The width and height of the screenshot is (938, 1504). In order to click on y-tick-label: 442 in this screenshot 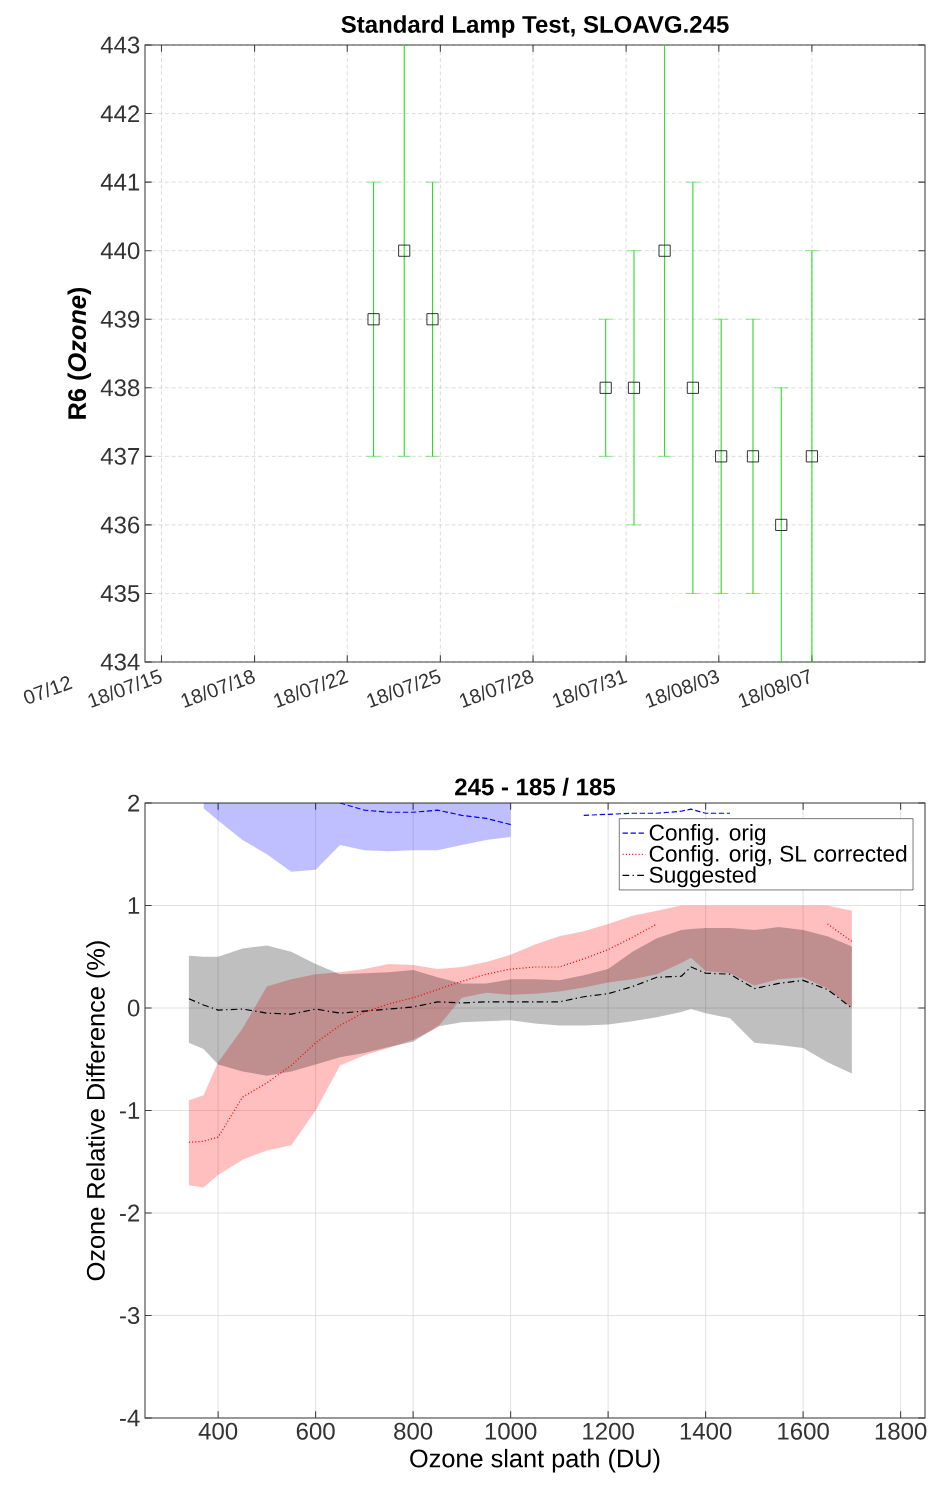, I will do `click(120, 113)`.